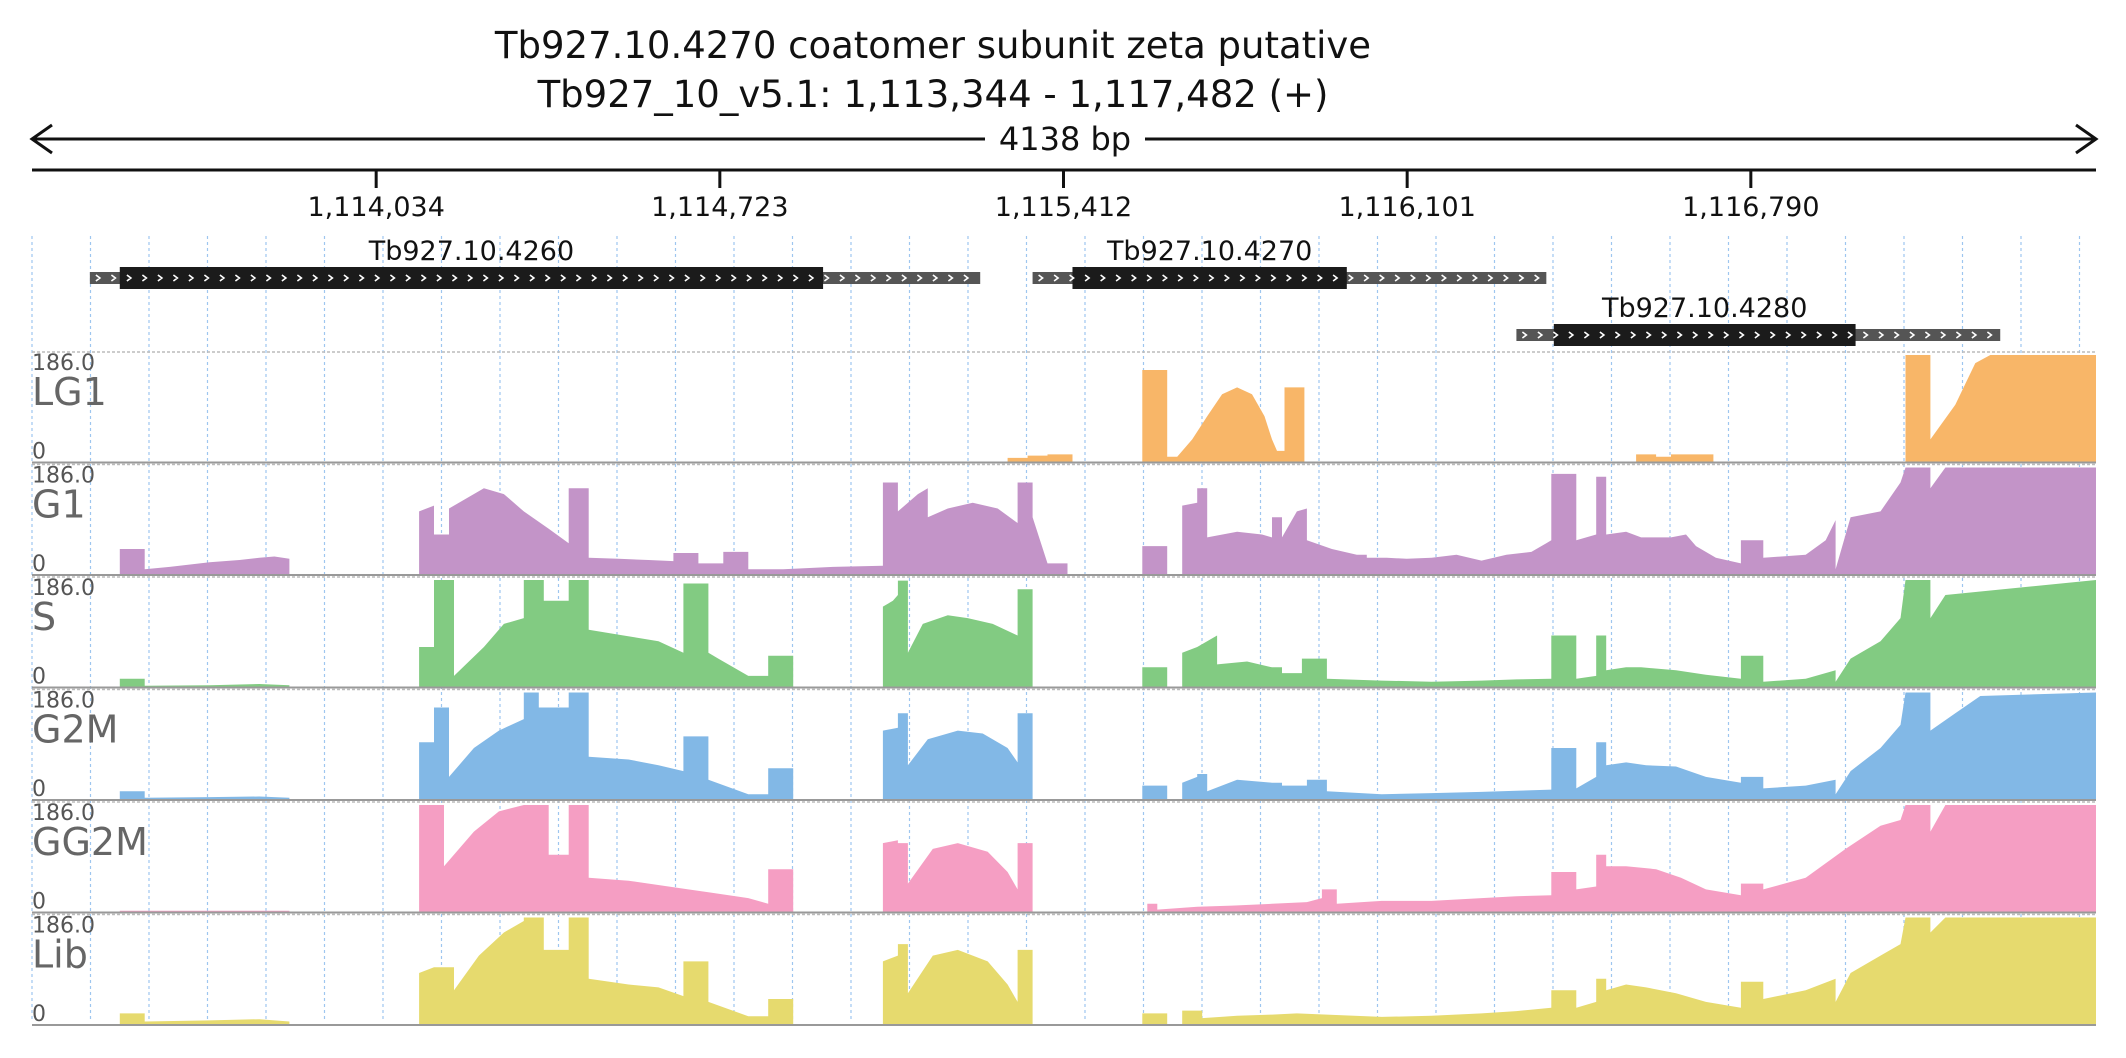 The image size is (2126, 1058). I want to click on gene-track: Tb927.10.4260 Tb927.10.4270 Tb927.10.4280, so click(1045, 291).